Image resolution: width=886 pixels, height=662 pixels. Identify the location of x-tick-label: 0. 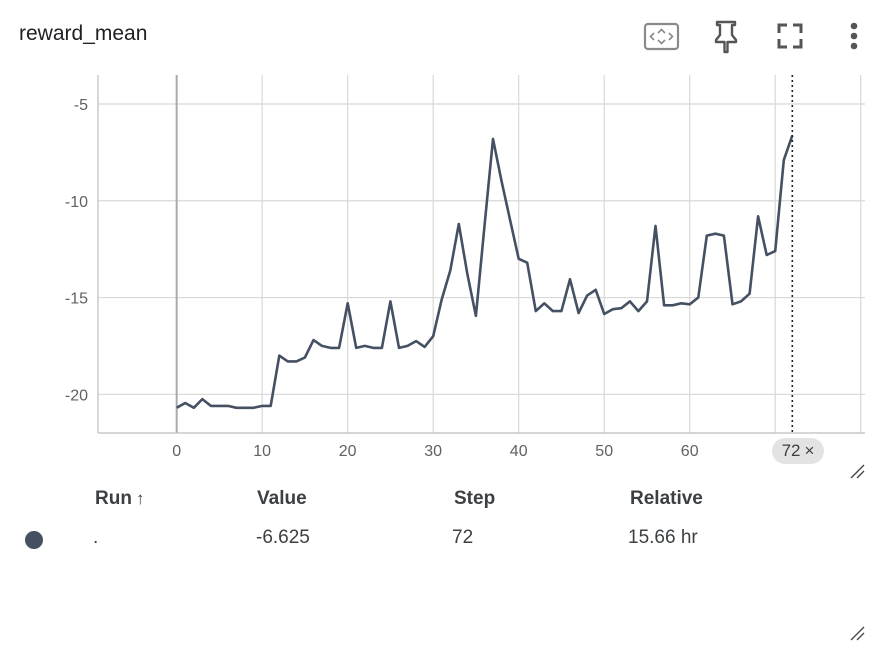
(176, 451).